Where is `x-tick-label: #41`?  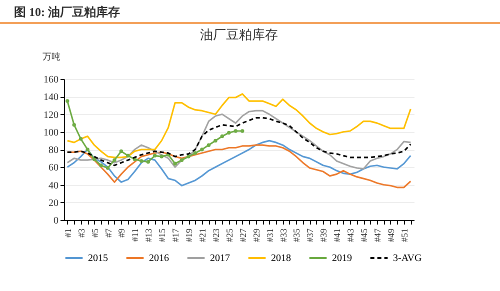 x-tick-label: #41 is located at coordinates (337, 235).